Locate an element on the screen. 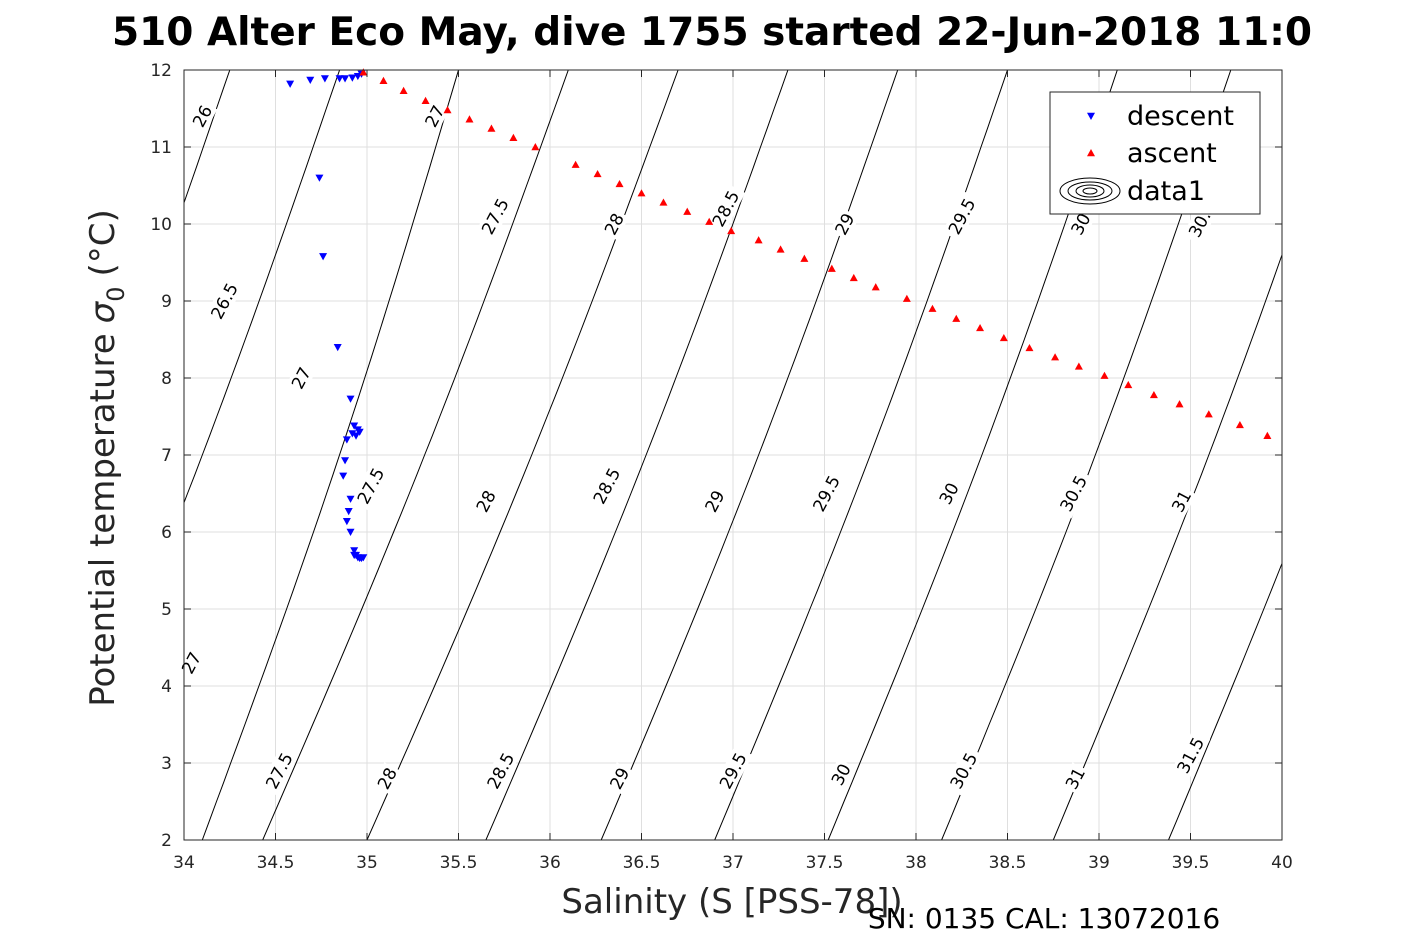 The image size is (1417, 945). isopycnal-26.5 is located at coordinates (262, 287).